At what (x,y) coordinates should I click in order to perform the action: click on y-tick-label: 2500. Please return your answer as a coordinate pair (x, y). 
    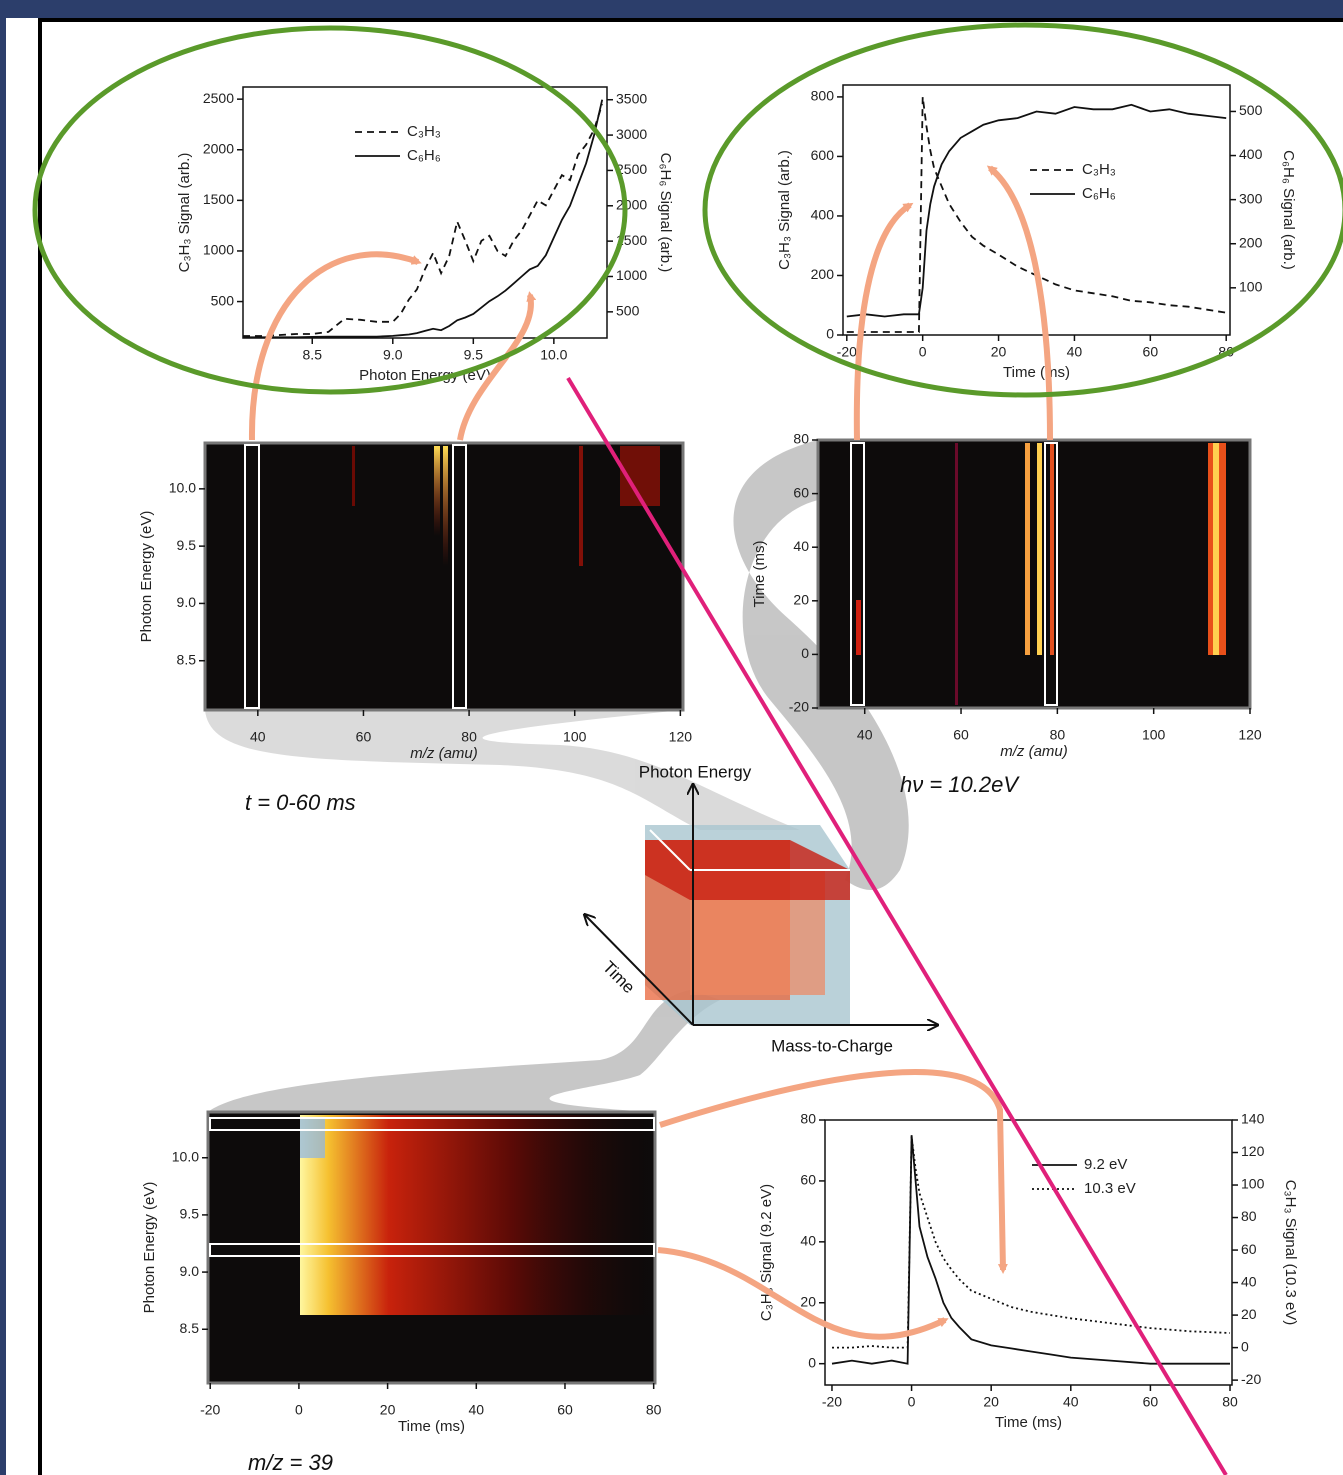
    Looking at the image, I should click on (218, 98).